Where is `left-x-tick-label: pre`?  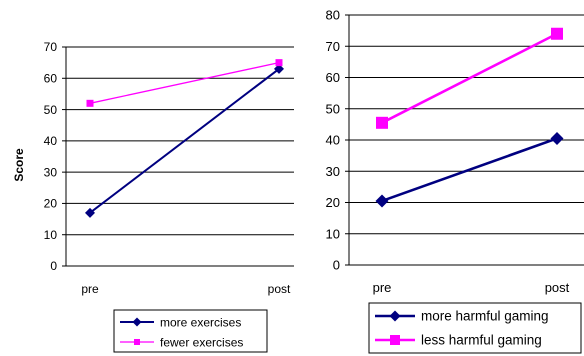 left-x-tick-label: pre is located at coordinates (90, 289).